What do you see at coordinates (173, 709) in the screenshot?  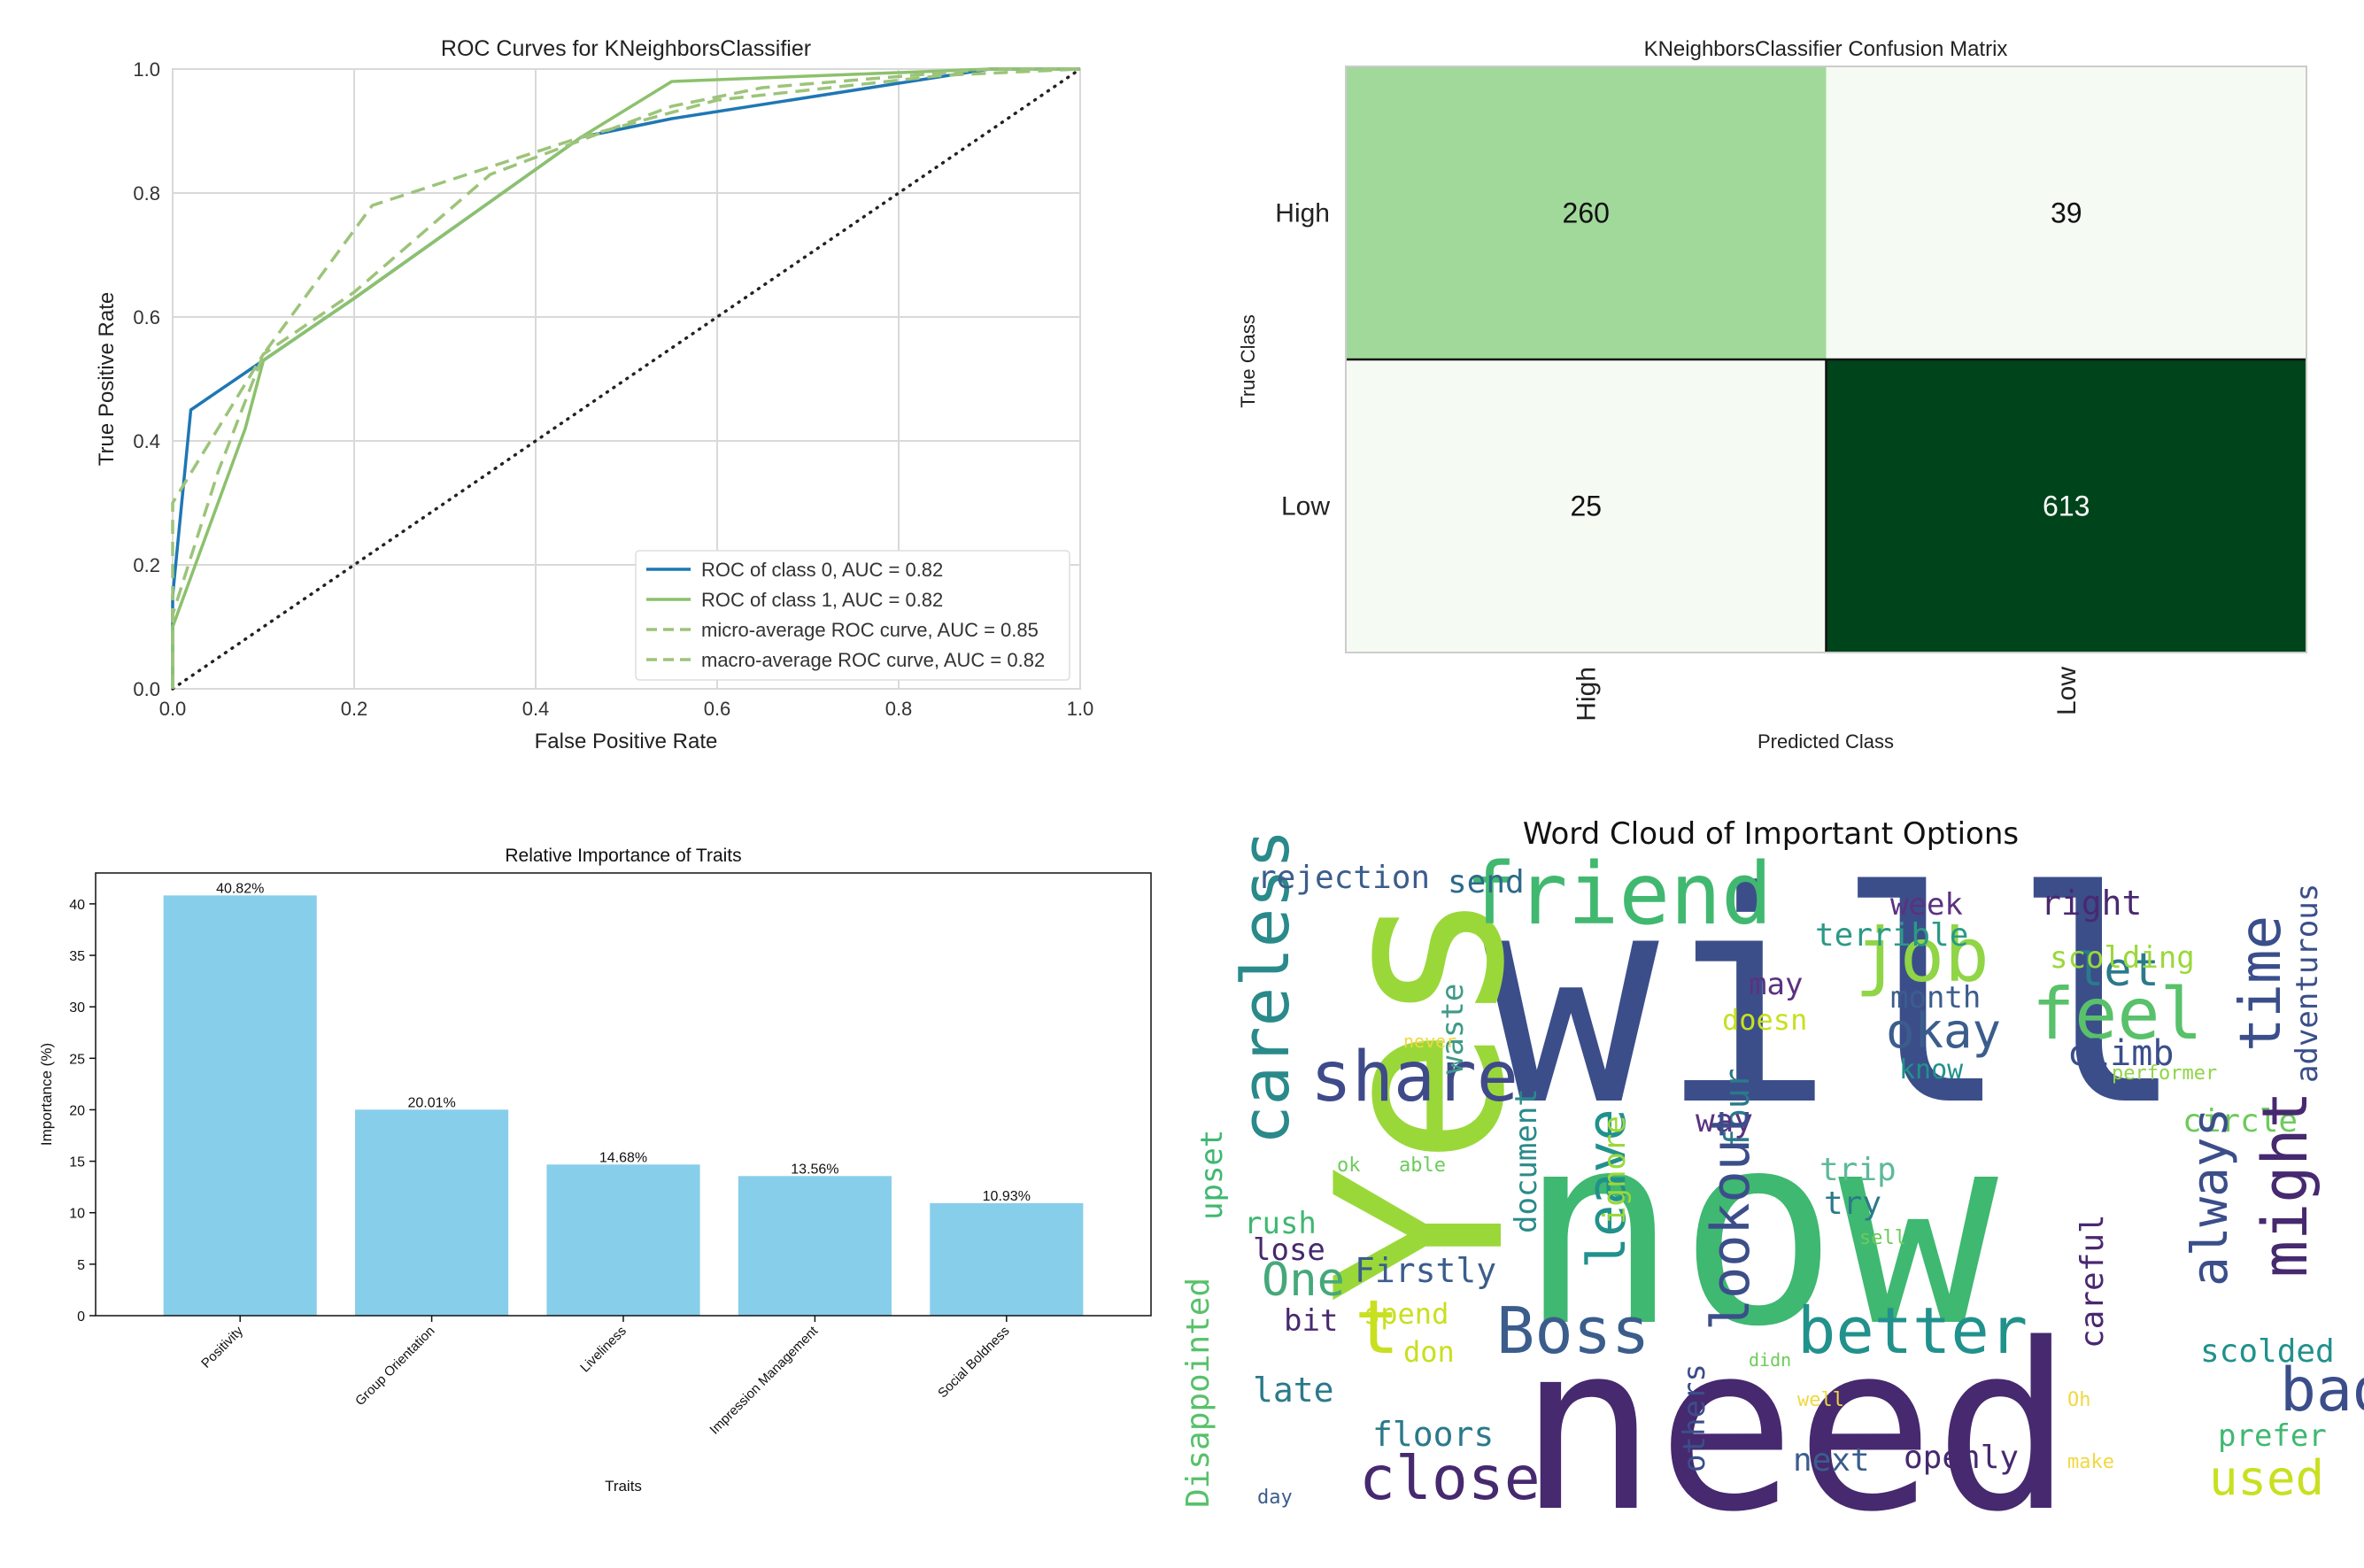 I see `roc-x-tick: 0.0` at bounding box center [173, 709].